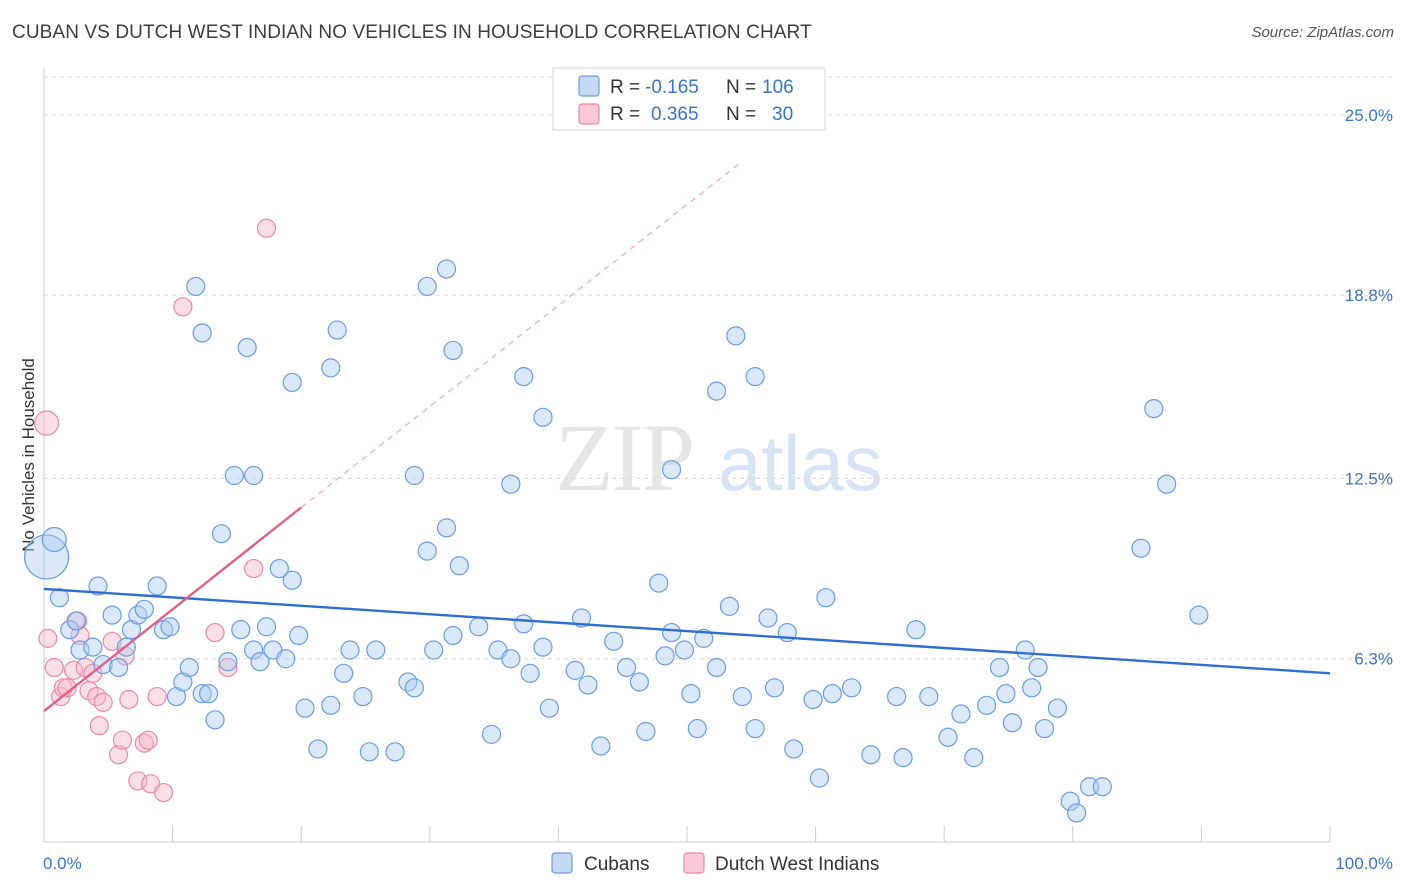 The width and height of the screenshot is (1406, 892). Describe the element at coordinates (741, 114) in the screenshot. I see `legend-n-label-dwi: N =` at that location.